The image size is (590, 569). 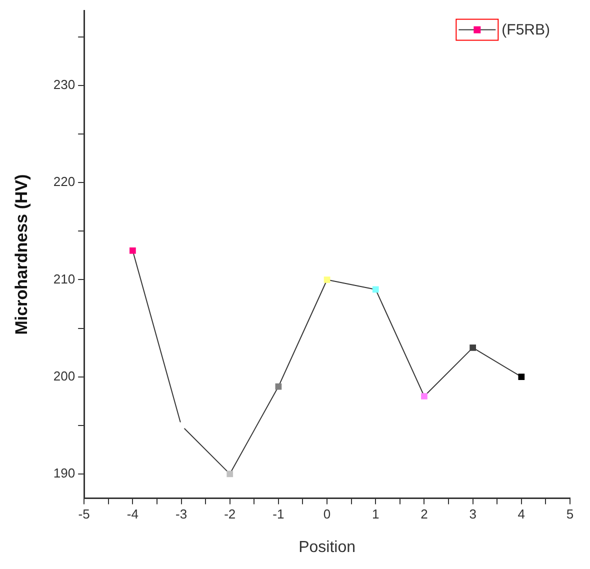 I want to click on y-axis-title: Microhardness (HV), so click(x=21, y=254).